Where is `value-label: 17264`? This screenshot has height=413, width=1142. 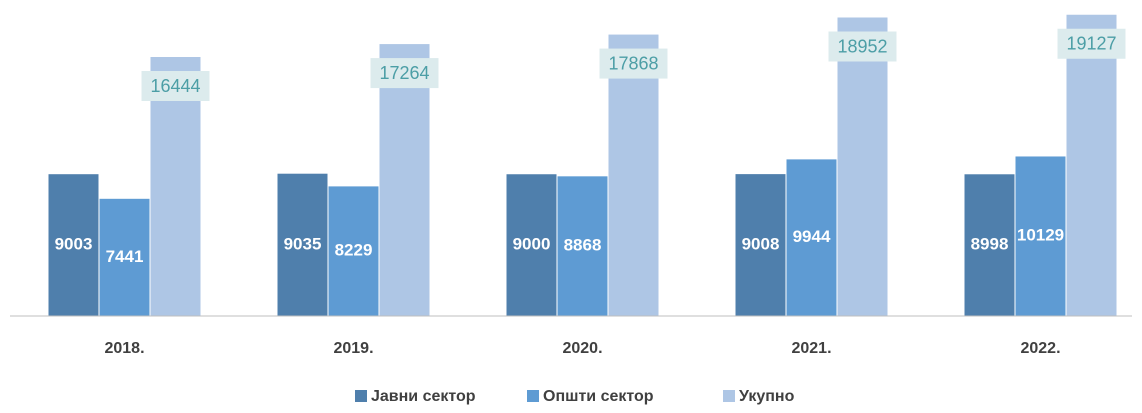
value-label: 17264 is located at coordinates (404, 73).